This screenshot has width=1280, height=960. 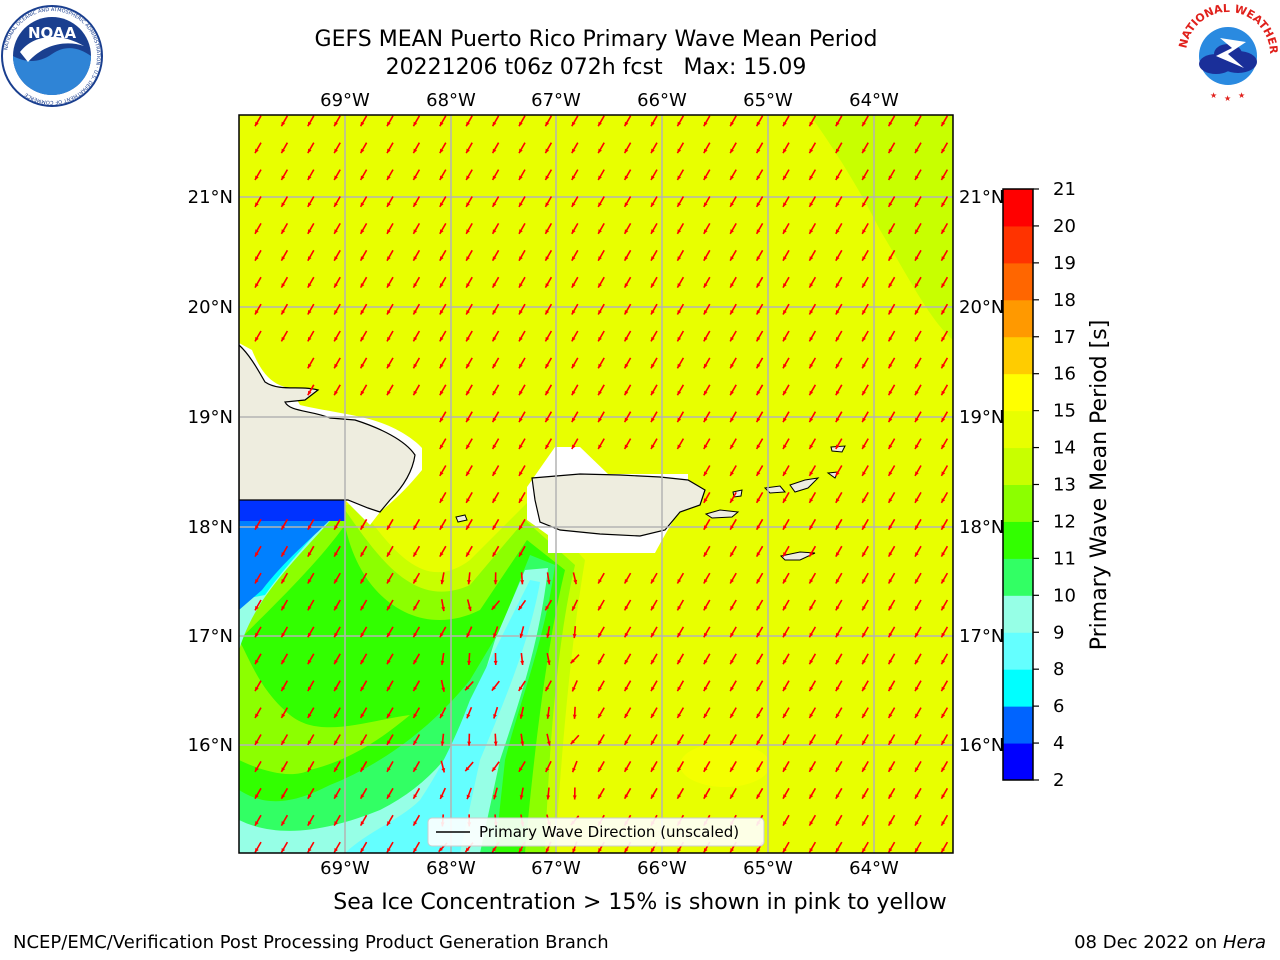 I want to click on lat-tick-right-label: 16°N, so click(x=981, y=745).